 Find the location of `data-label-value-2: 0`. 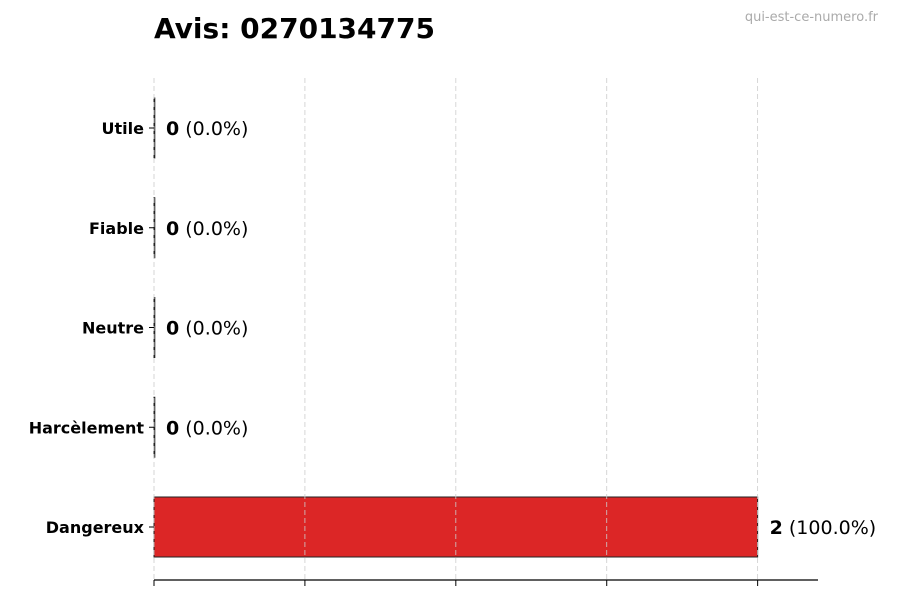

data-label-value-2: 0 is located at coordinates (172, 329).